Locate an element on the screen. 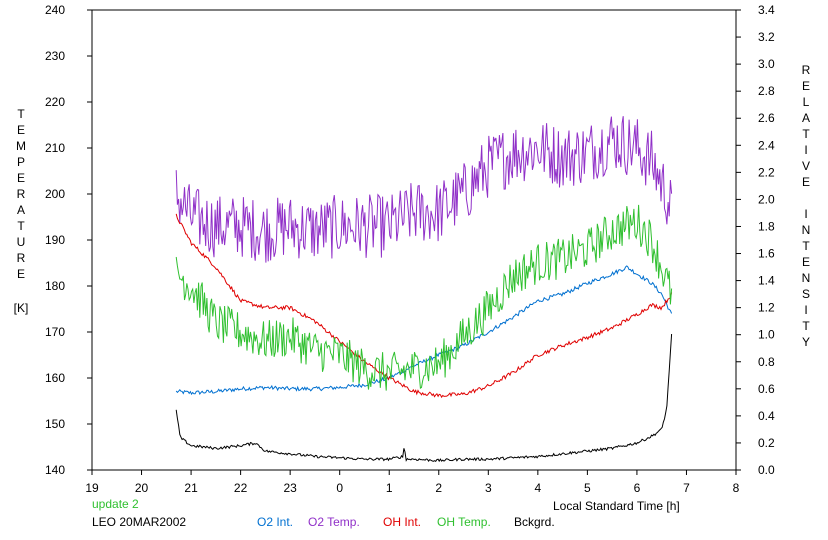  site-date-annotation: LEO 20MAR2002 is located at coordinates (139, 522).